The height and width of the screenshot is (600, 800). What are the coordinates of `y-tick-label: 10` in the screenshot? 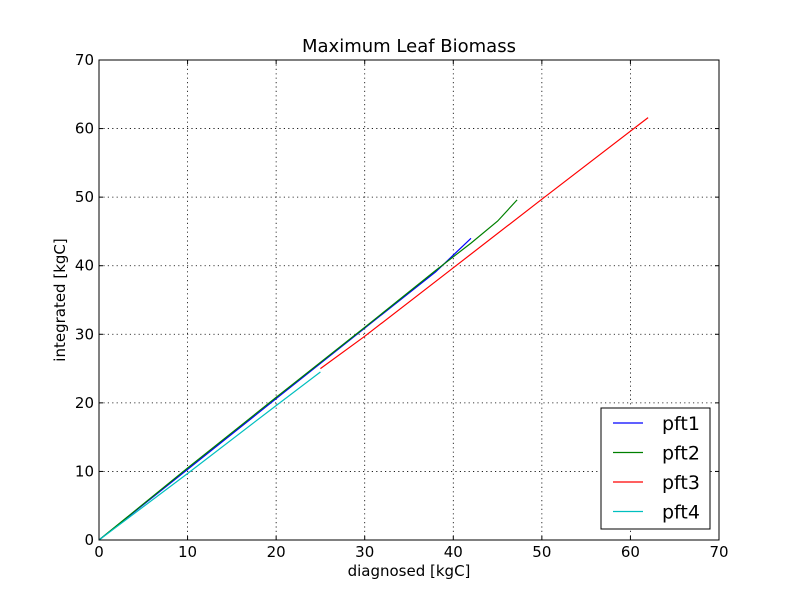 It's located at (84, 471).